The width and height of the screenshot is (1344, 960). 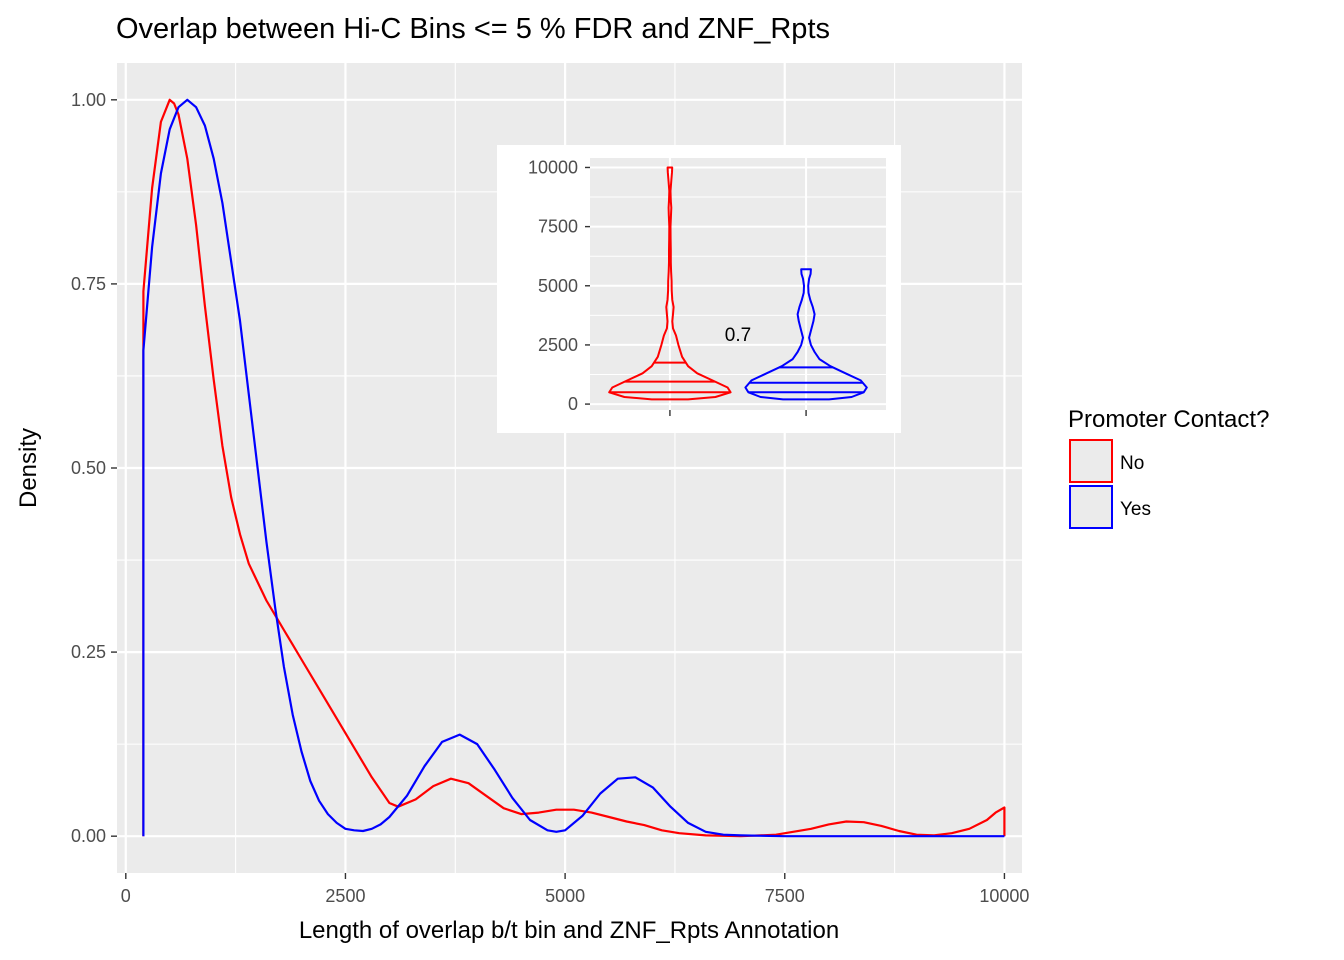 What do you see at coordinates (88, 836) in the screenshot?
I see `y-tick-label: 0.00` at bounding box center [88, 836].